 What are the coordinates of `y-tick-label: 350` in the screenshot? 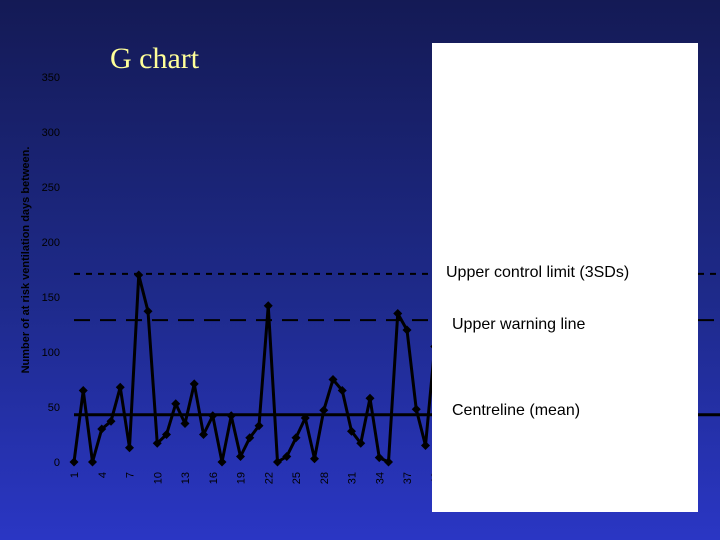 It's located at (51, 78).